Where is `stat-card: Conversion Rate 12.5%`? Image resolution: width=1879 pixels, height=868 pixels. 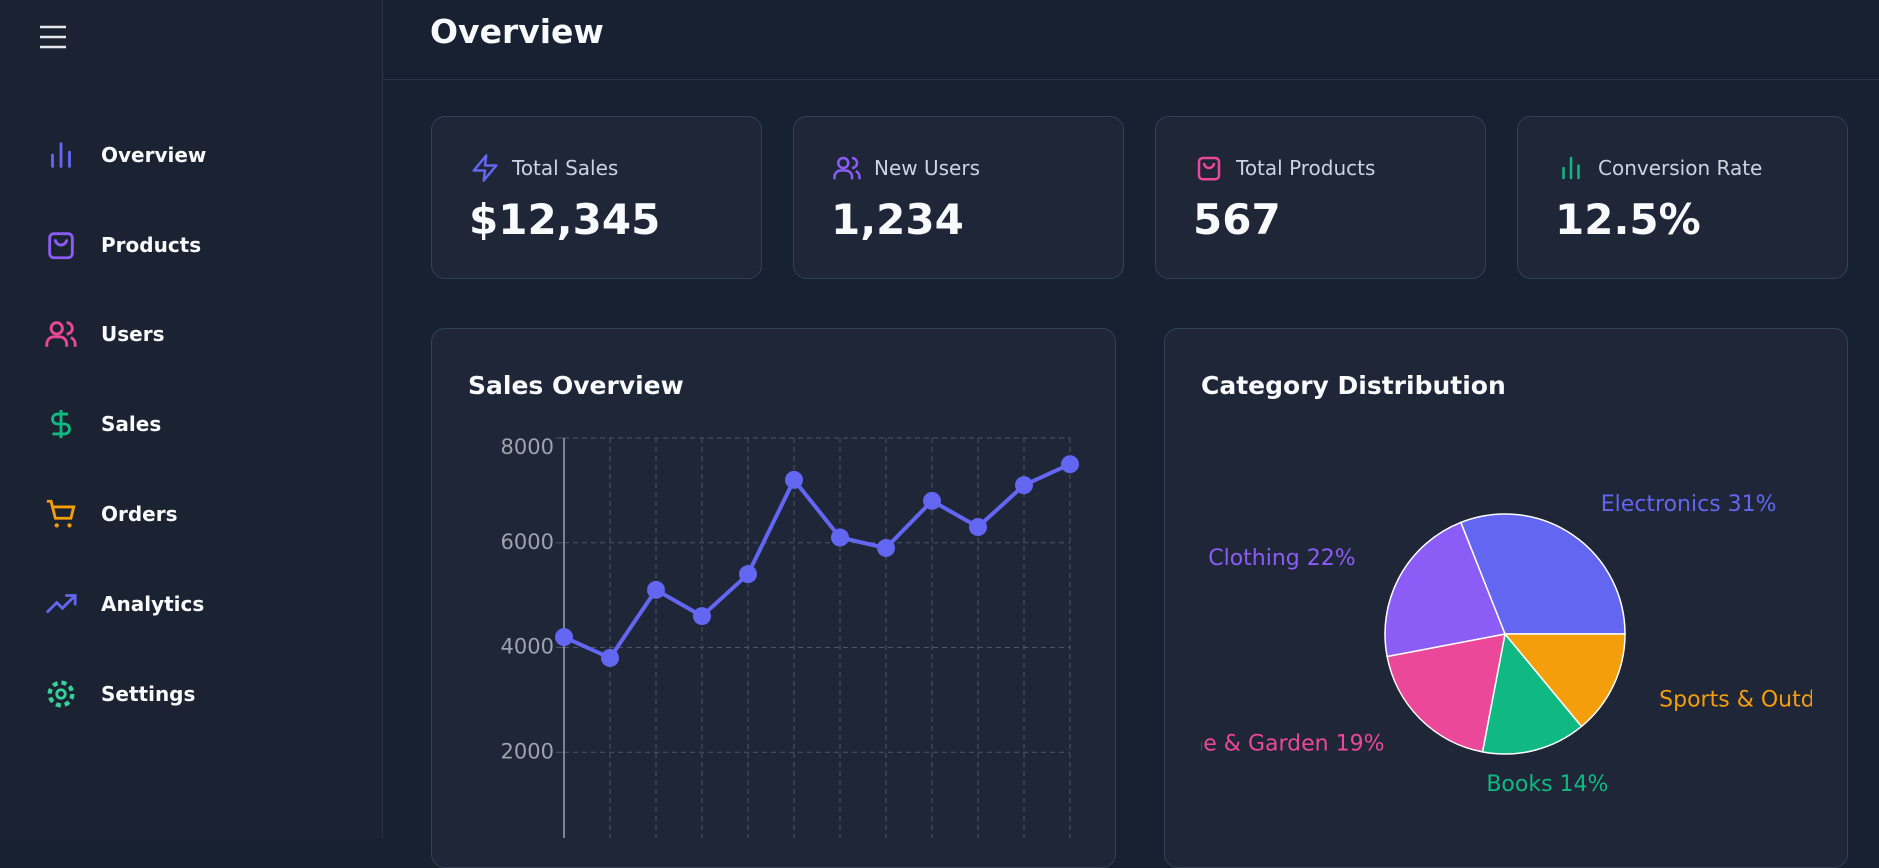 stat-card: Conversion Rate 12.5% is located at coordinates (1682, 197).